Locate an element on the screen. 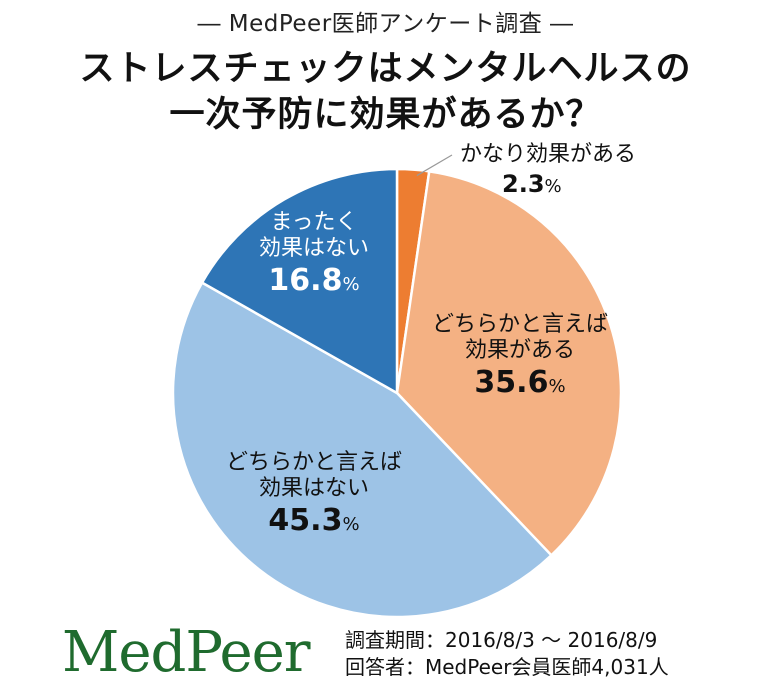 The width and height of the screenshot is (771, 696). slice-name-somewhat-ineffective-2: 効果はない is located at coordinates (313, 489).